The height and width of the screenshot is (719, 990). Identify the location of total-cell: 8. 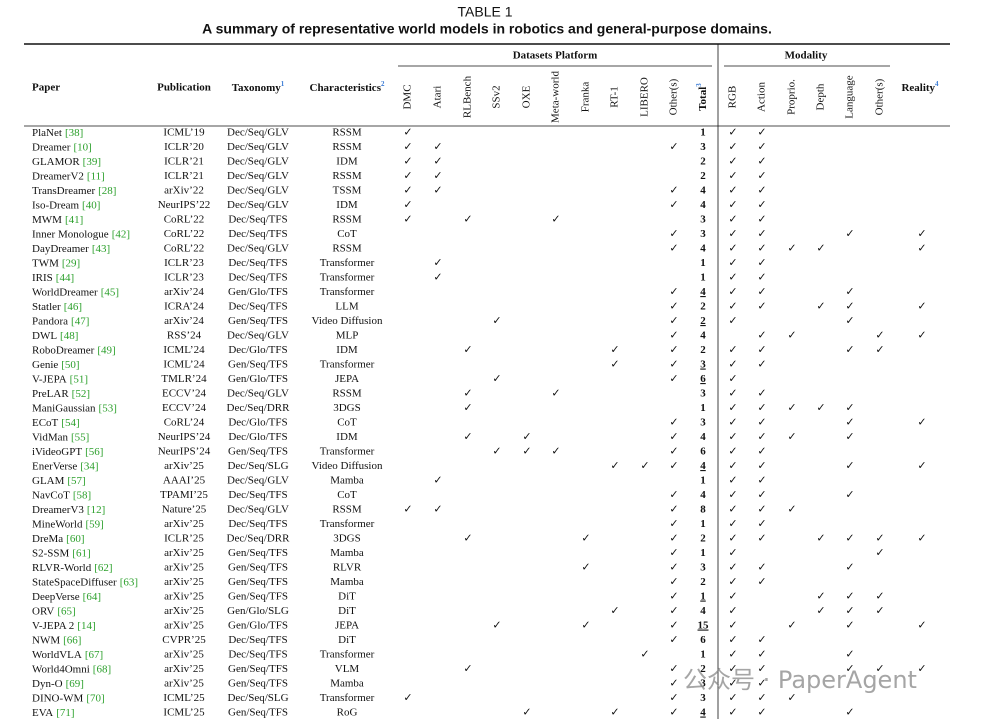
(703, 510).